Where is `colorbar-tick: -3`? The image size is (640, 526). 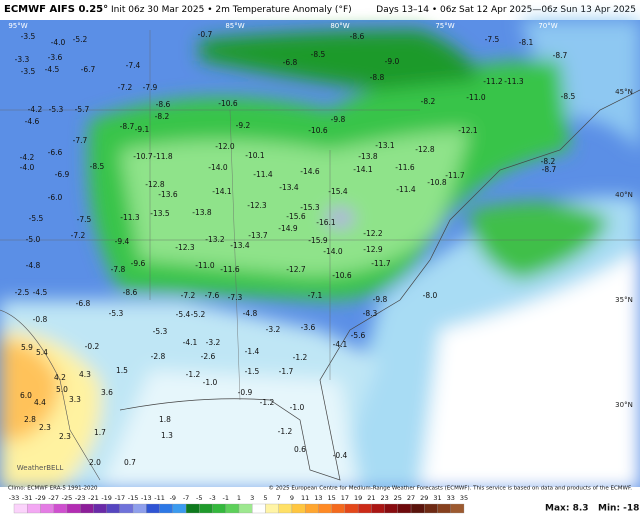 colorbar-tick: -3 is located at coordinates (212, 498).